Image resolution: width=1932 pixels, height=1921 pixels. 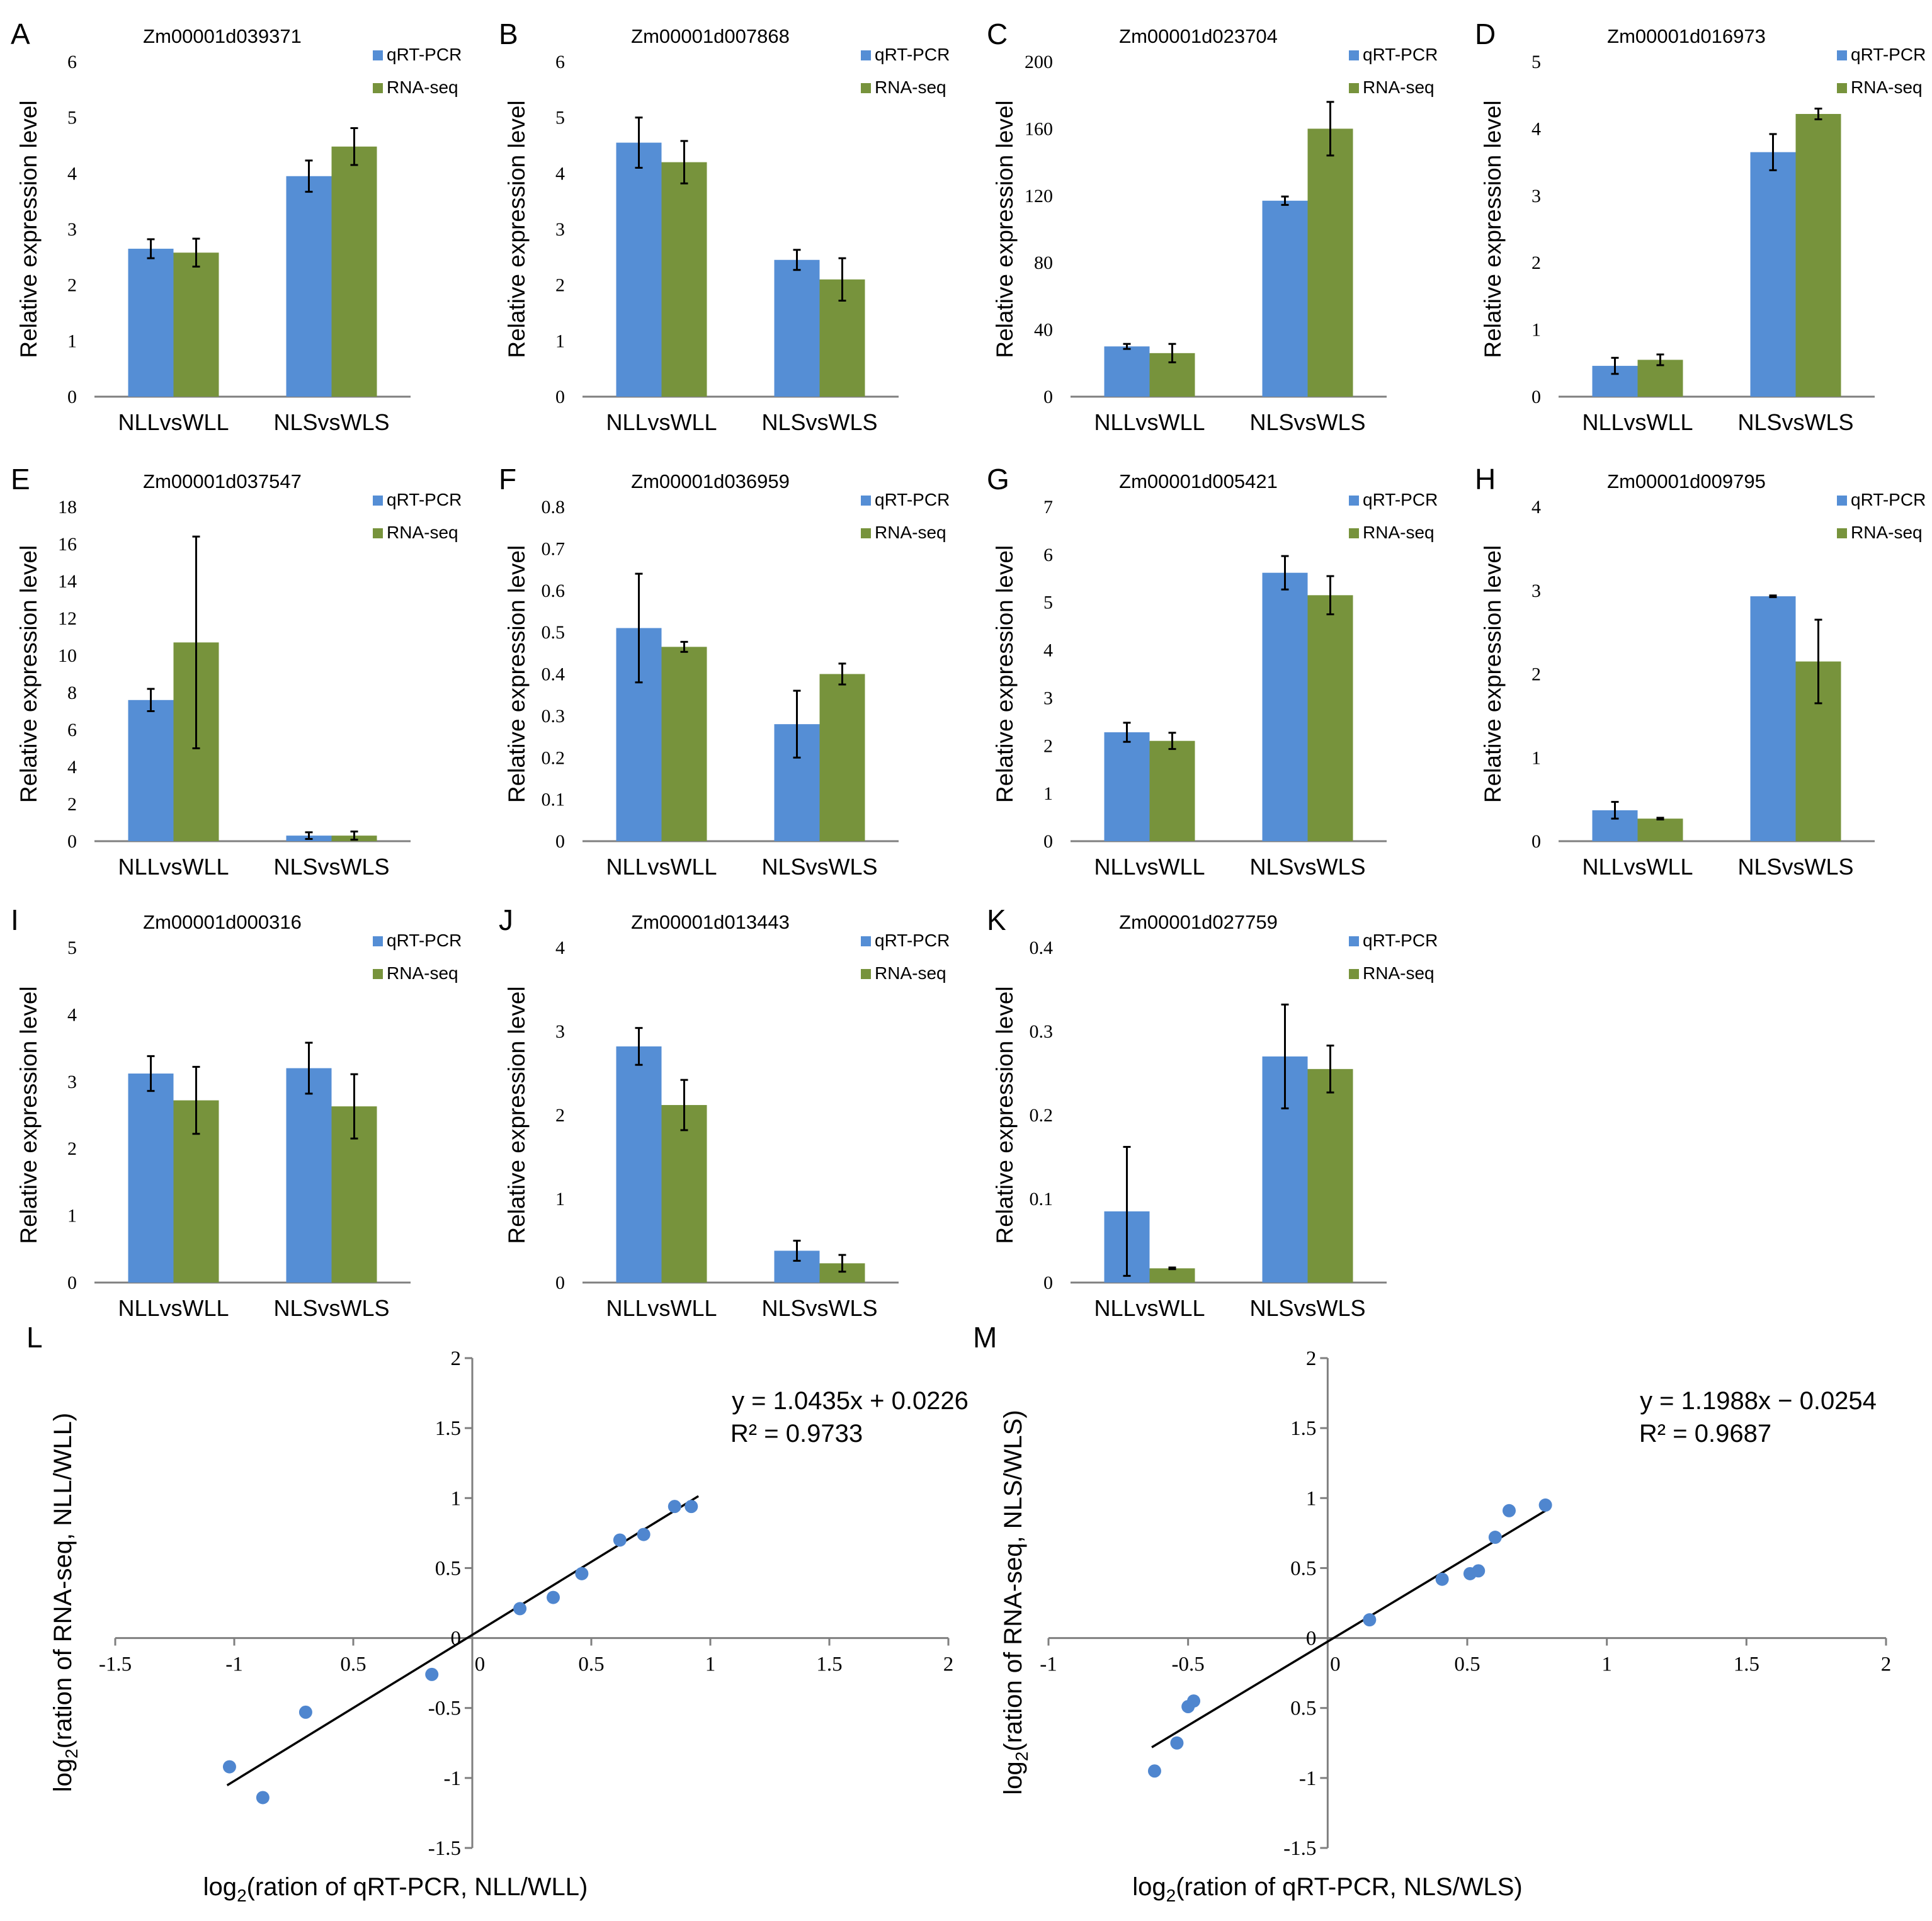 What do you see at coordinates (819, 867) in the screenshot?
I see `x-tick-label: NLSvsWLS` at bounding box center [819, 867].